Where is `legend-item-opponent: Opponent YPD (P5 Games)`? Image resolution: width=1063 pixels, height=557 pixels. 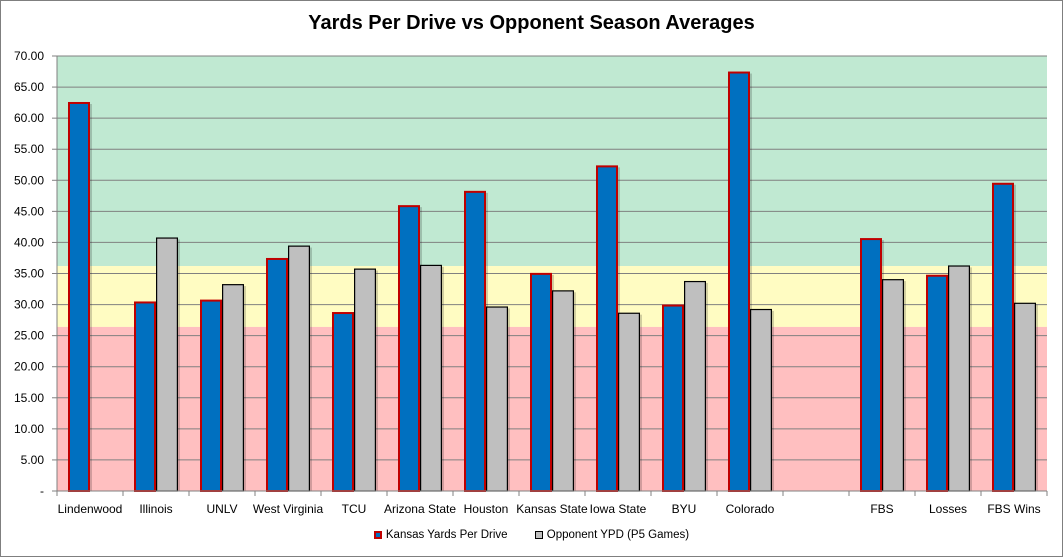 legend-item-opponent: Opponent YPD (P5 Games) is located at coordinates (612, 535).